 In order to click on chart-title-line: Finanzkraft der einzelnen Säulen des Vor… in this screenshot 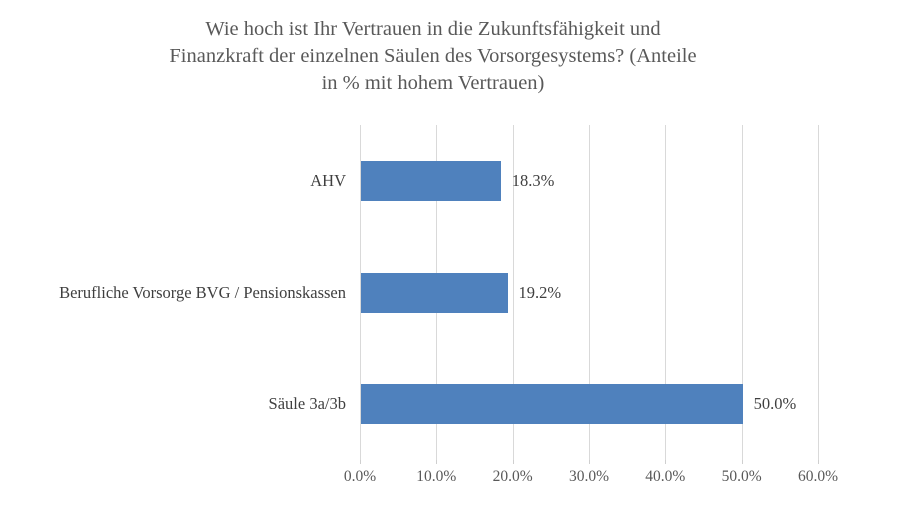, I will do `click(433, 56)`.